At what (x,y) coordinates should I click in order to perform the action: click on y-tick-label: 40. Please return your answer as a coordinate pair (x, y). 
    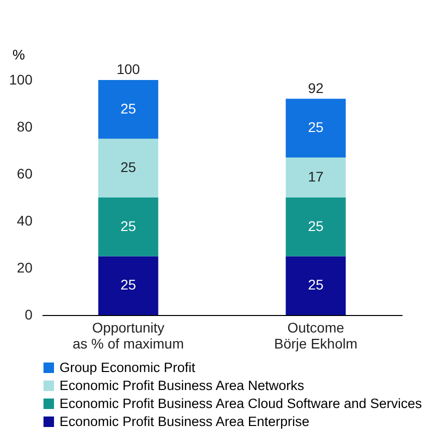
    Looking at the image, I should click on (24, 220).